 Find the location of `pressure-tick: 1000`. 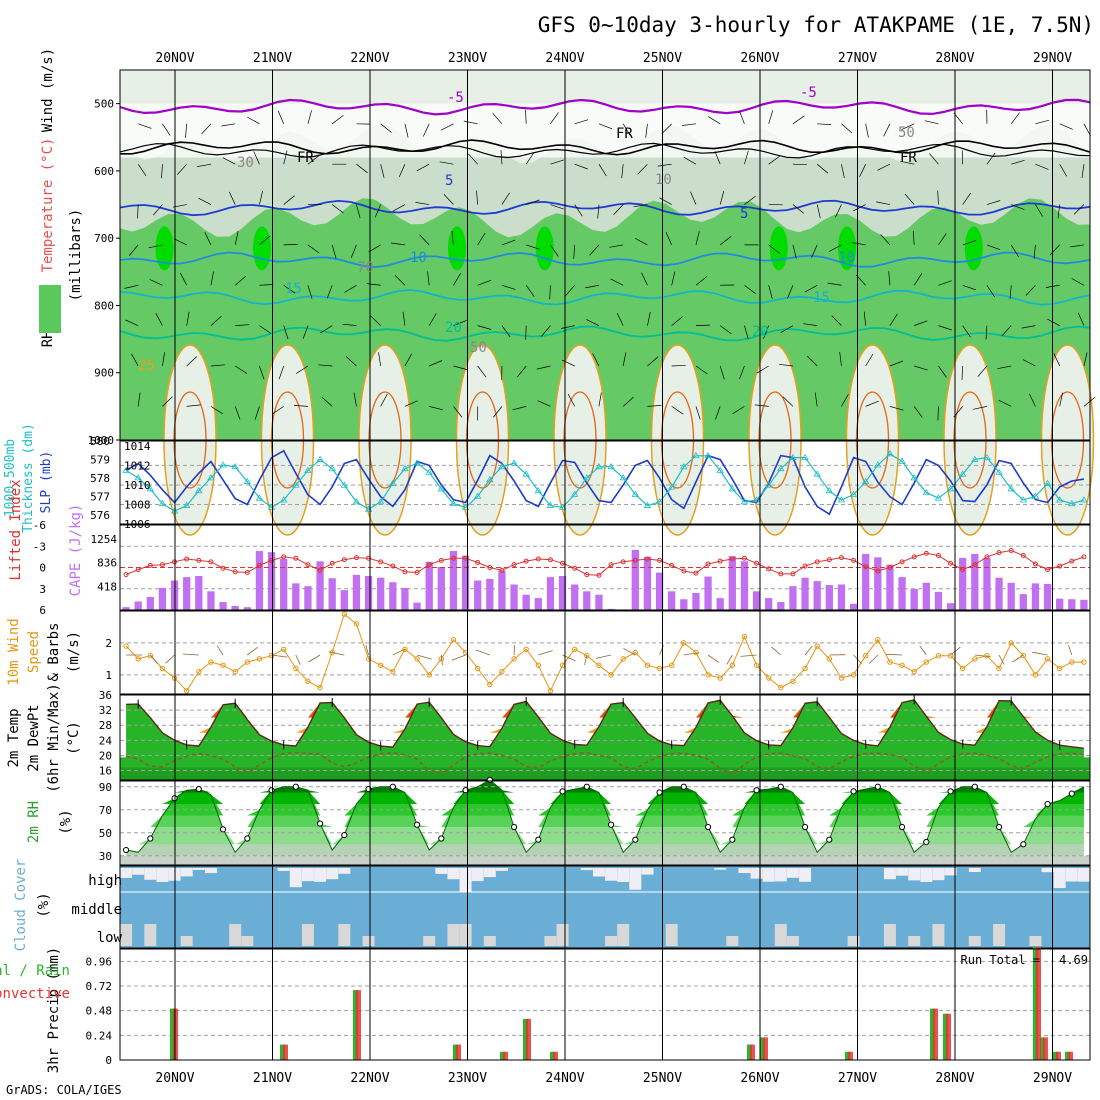

pressure-tick: 1000 is located at coordinates (101, 440).